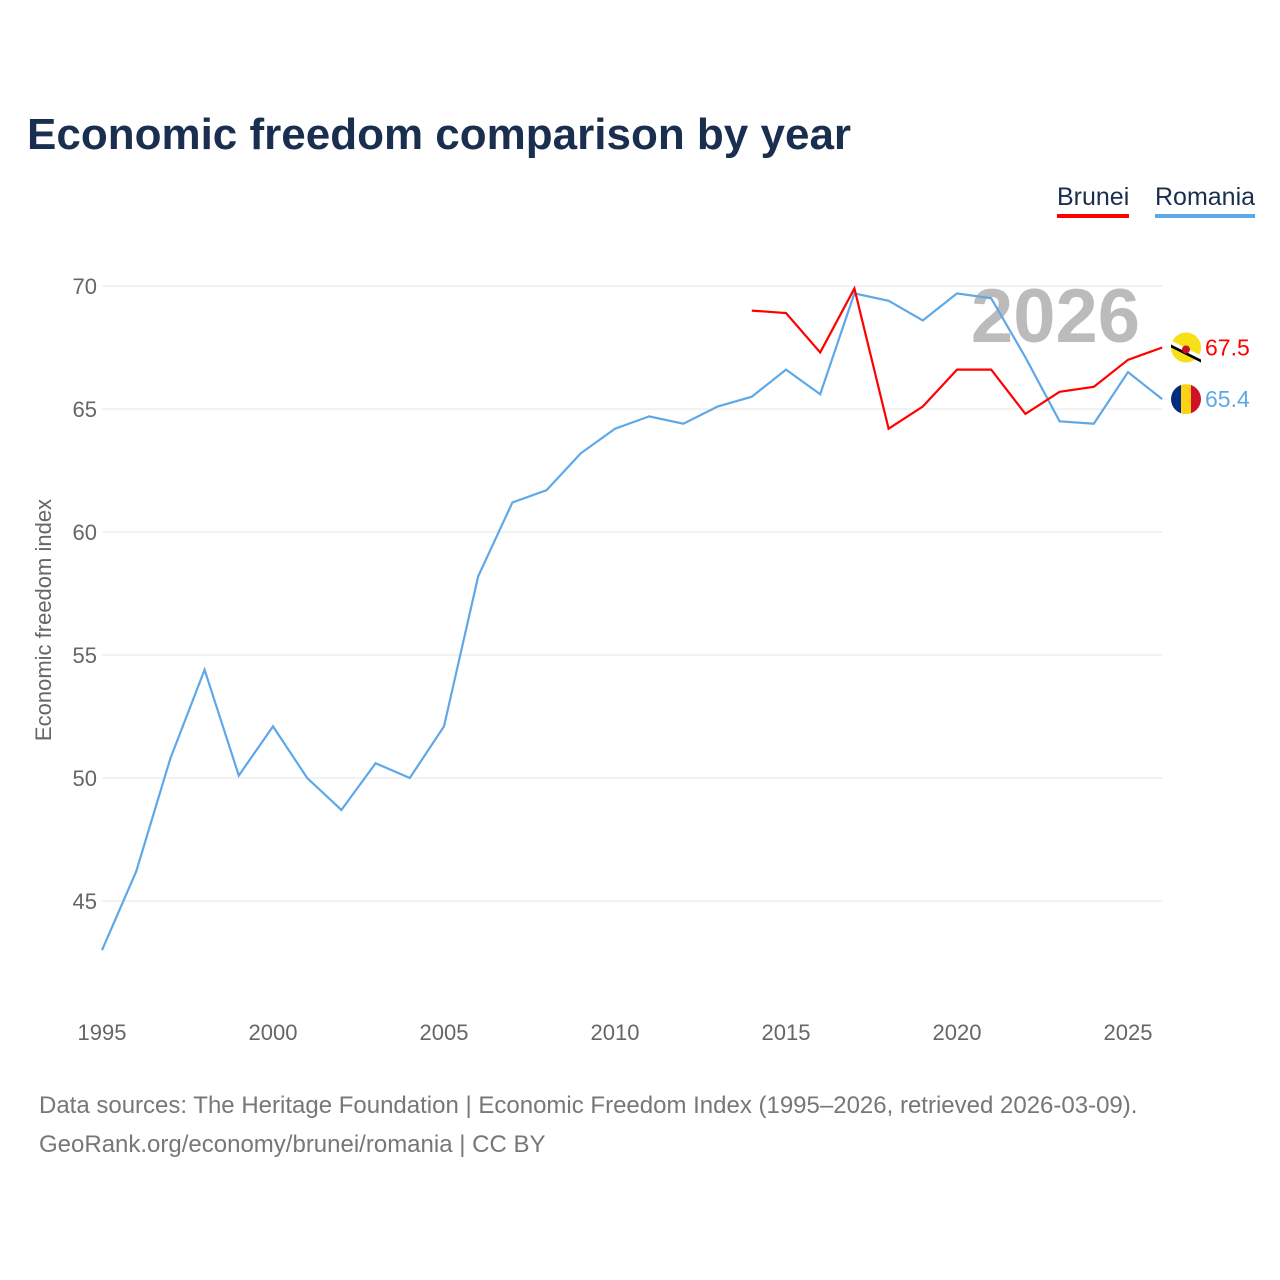 The image size is (1280, 1280). I want to click on x-tick-label: 2015, so click(786, 1032).